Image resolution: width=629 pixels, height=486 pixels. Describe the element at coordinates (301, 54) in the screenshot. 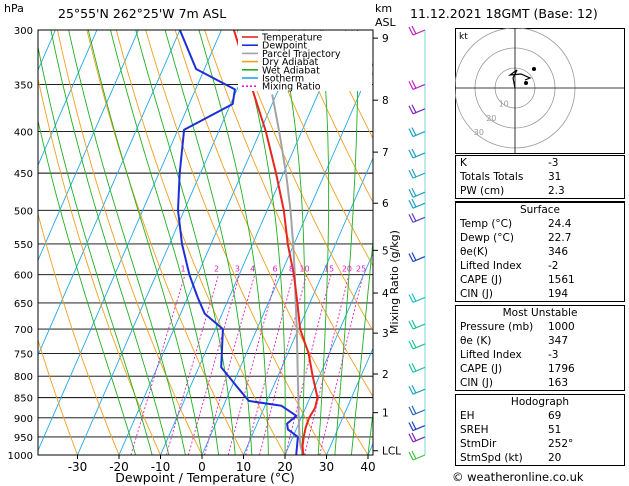

I see `legend-entry: Parcel Trajectory` at that location.